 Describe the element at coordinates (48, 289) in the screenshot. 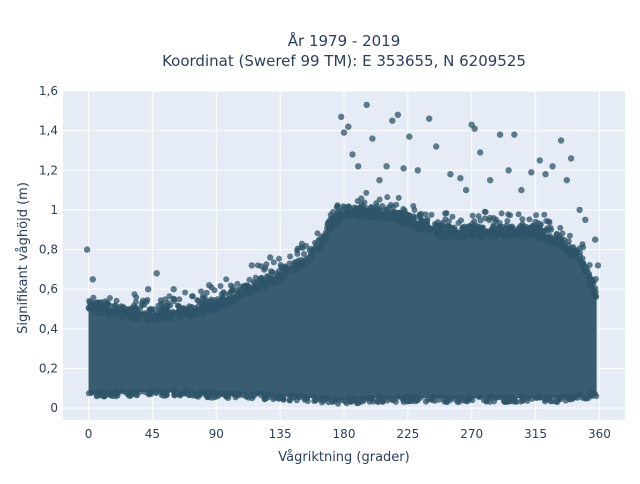

I see `y-tick-label: 0,6` at that location.